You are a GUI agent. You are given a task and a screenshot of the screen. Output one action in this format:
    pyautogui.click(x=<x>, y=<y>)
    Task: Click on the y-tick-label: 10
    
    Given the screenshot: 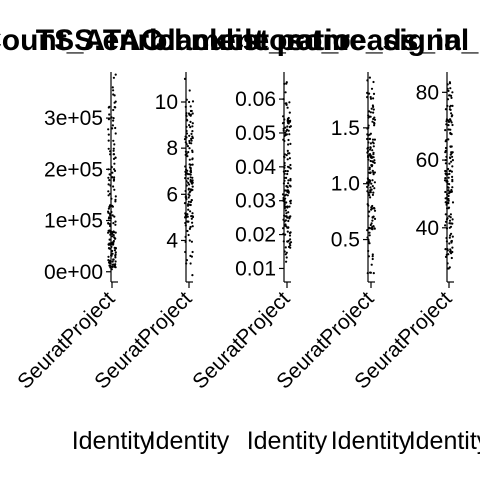 What is the action you would take?
    pyautogui.click(x=166, y=102)
    